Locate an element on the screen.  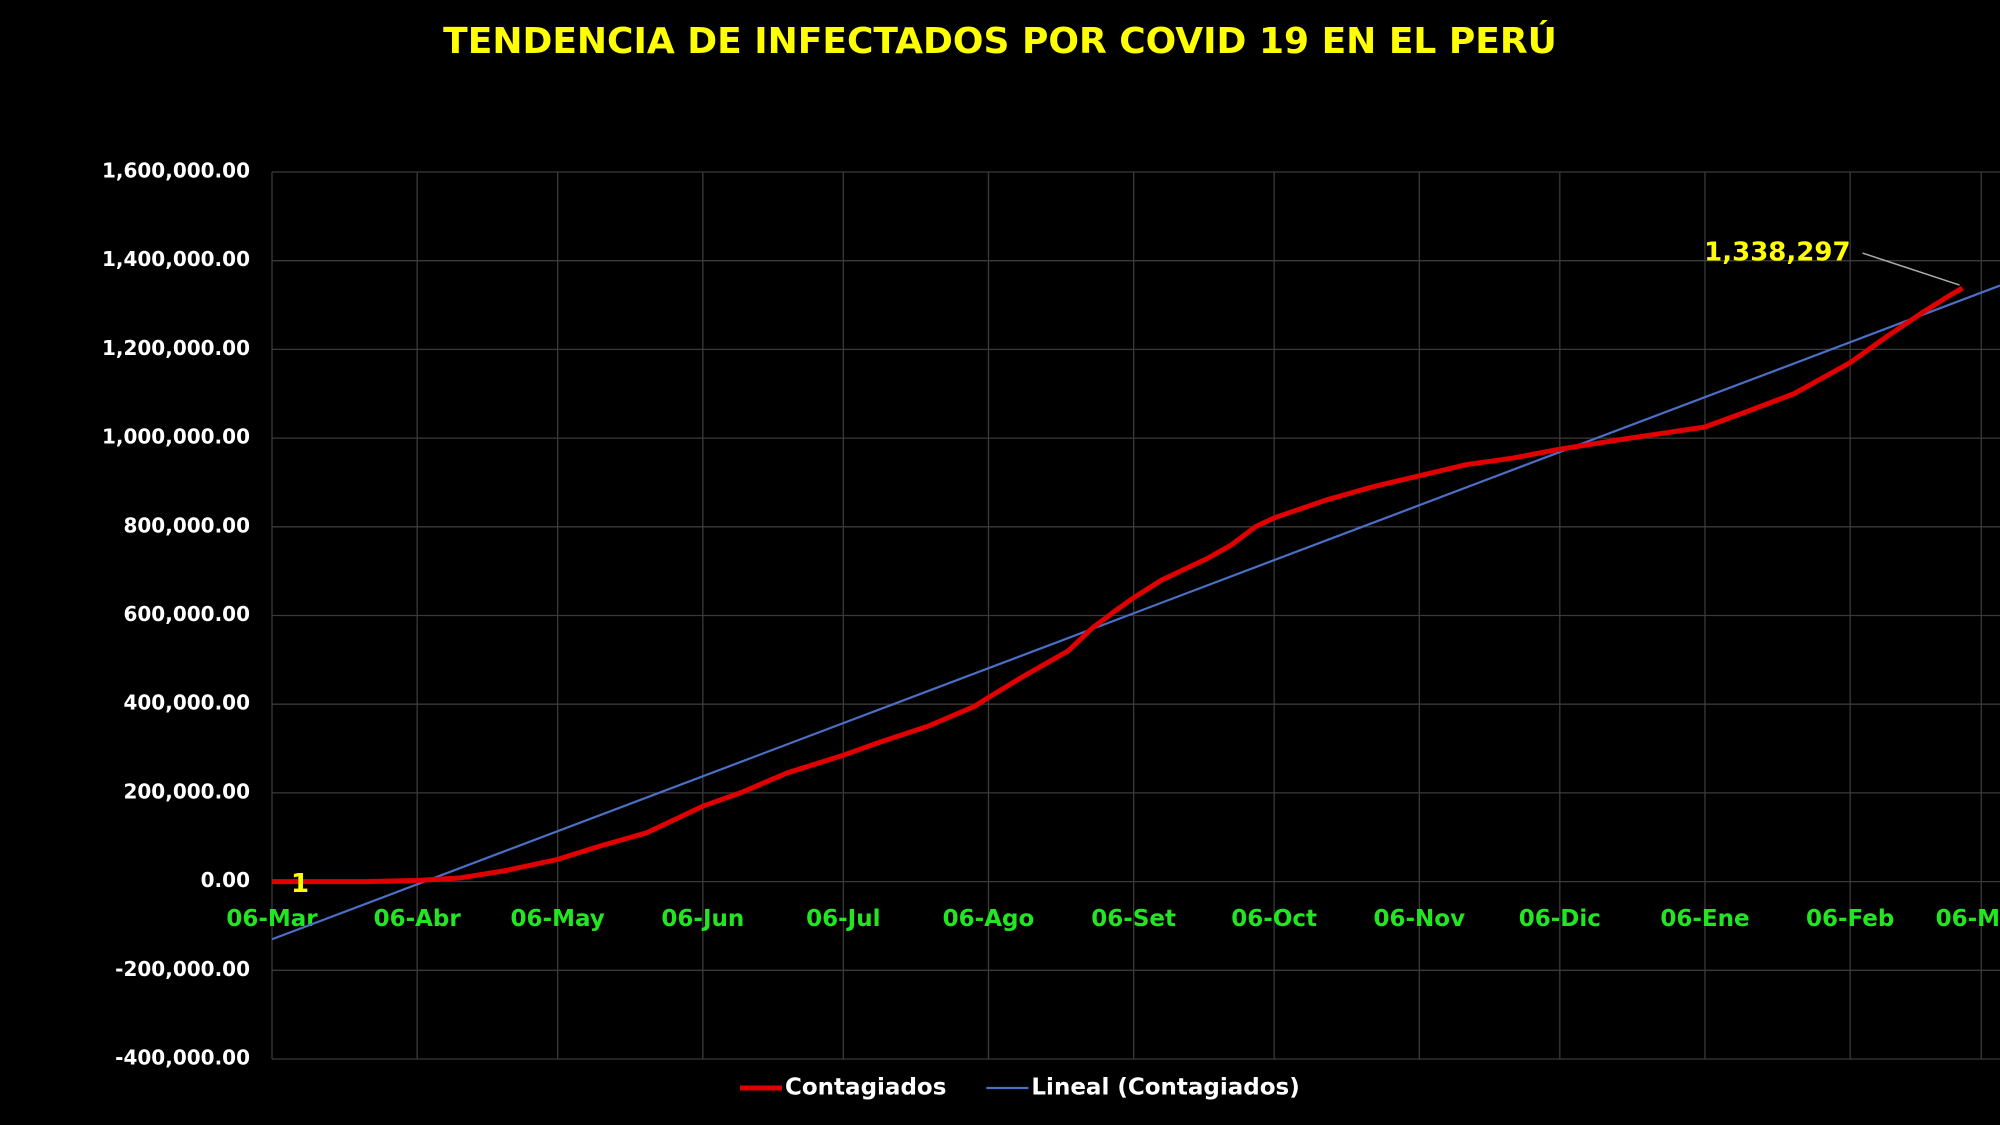
x-tick-label: 06-Dic is located at coordinates (1560, 919).